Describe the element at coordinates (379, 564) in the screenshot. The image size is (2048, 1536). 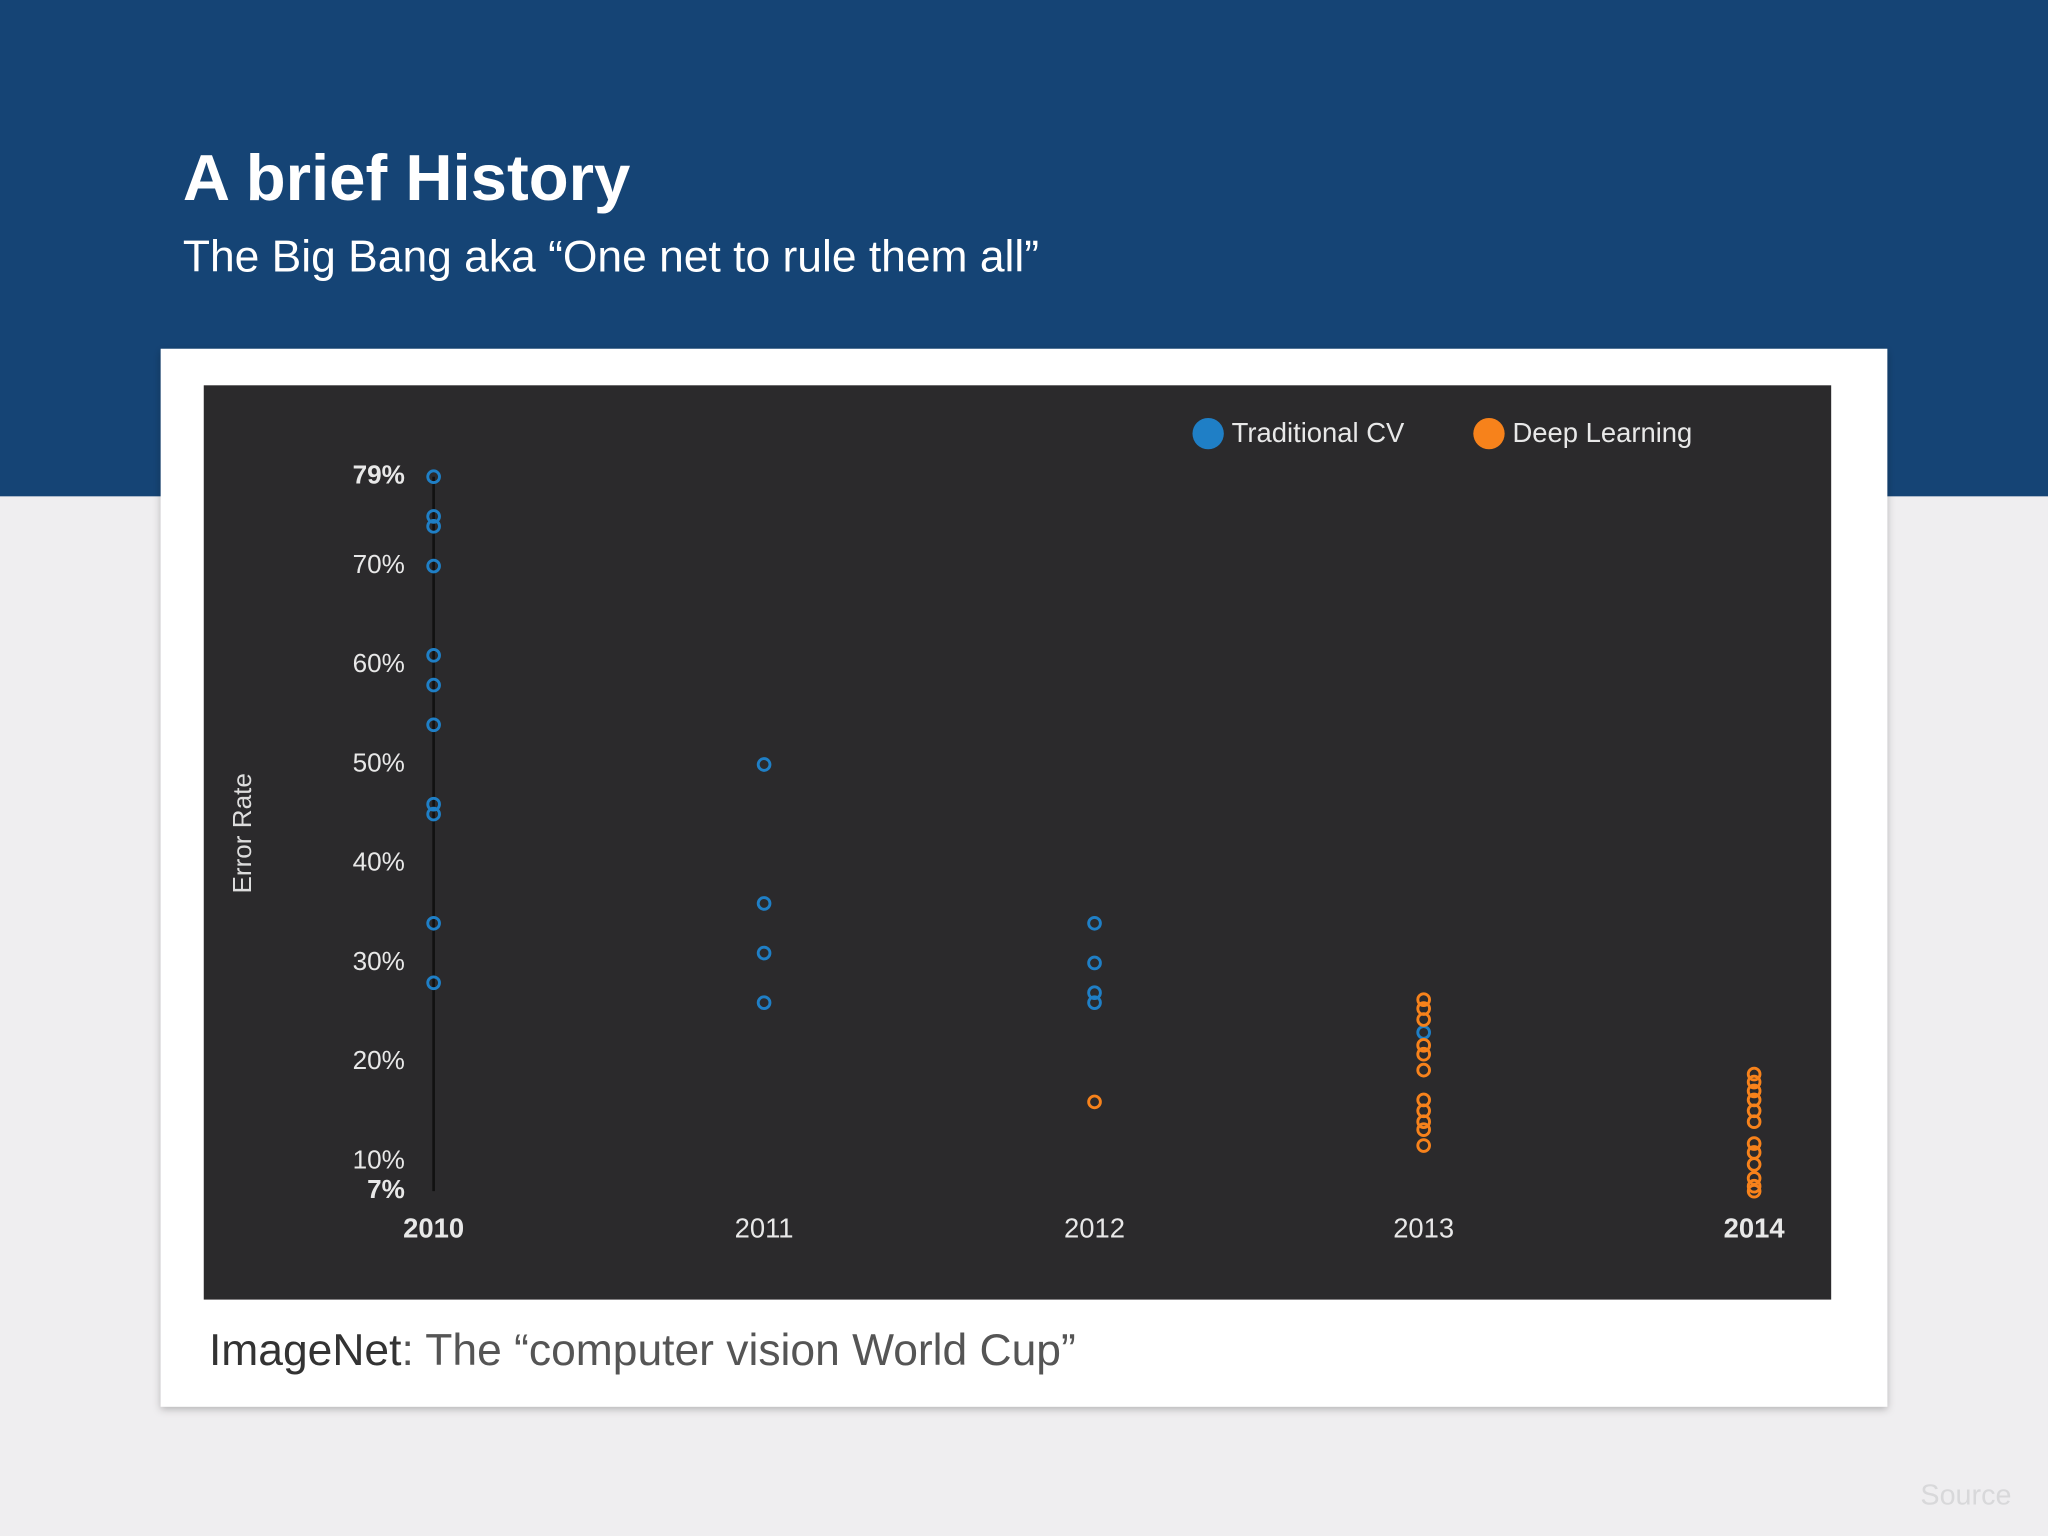
I see `y-tick-label: 70%` at that location.